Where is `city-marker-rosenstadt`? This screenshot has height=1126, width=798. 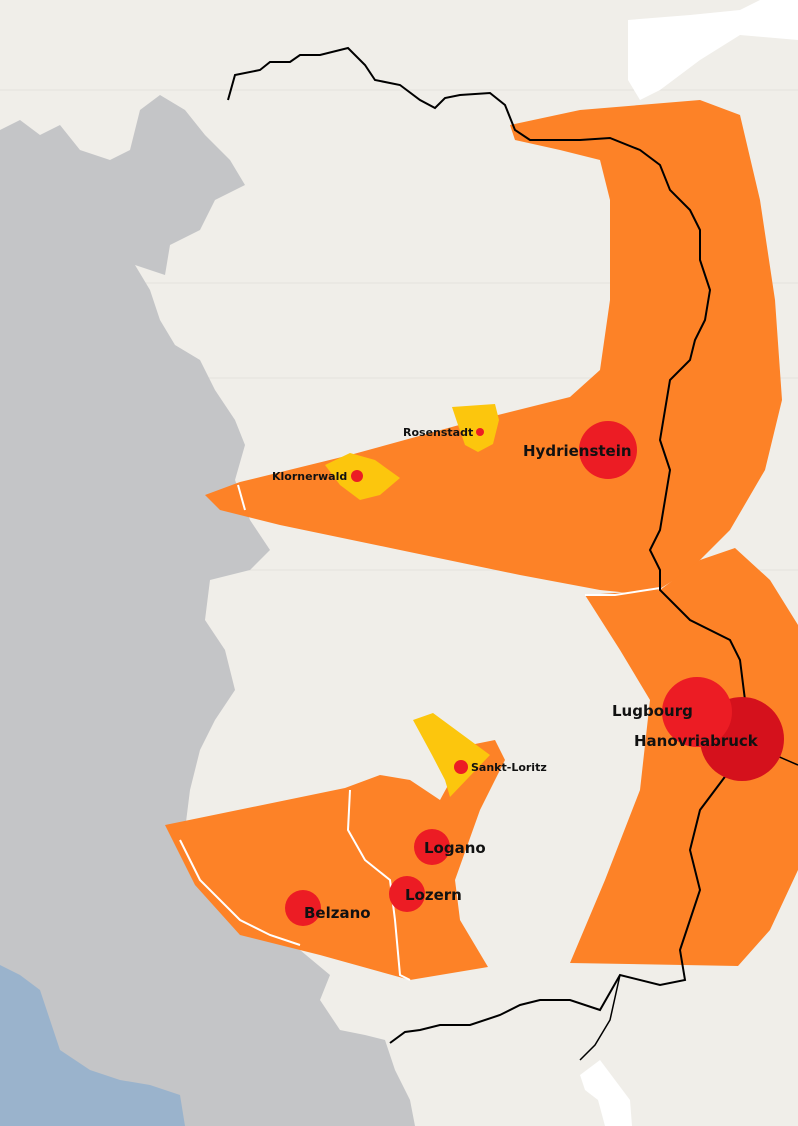
city-marker-rosenstadt is located at coordinates (480, 432).